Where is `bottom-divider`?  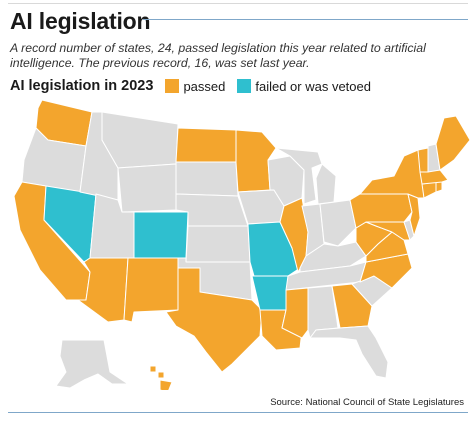
bottom-divider is located at coordinates (238, 412).